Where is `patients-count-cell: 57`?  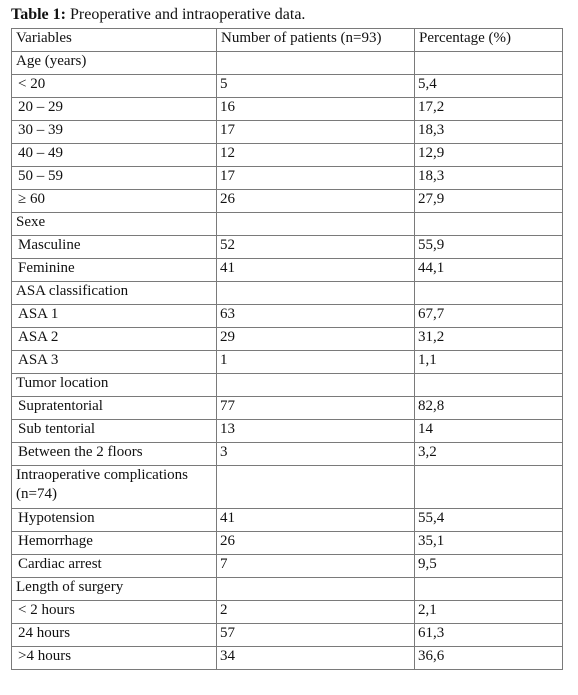
patients-count-cell: 57 is located at coordinates (315, 635).